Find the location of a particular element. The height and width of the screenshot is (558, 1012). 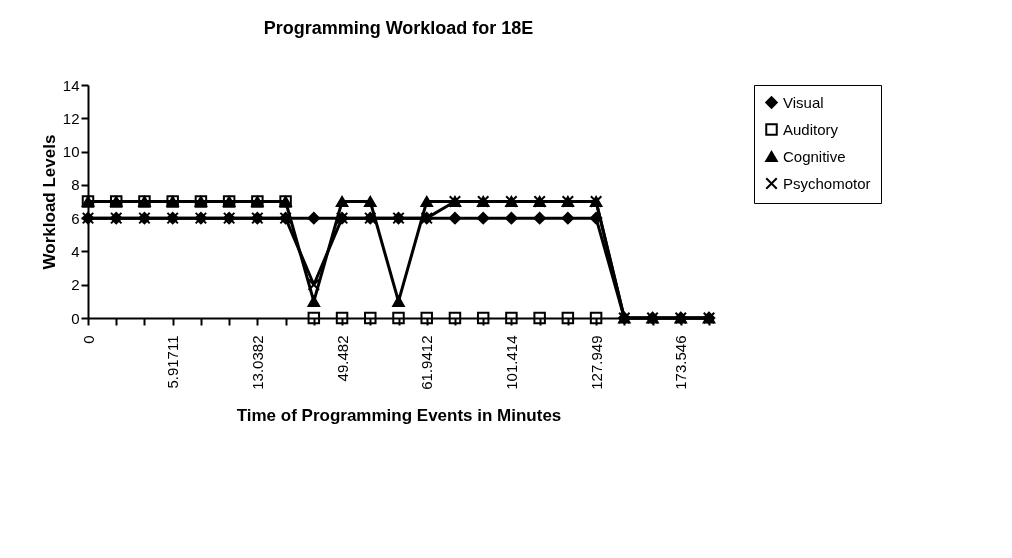

legend-label: Auditory is located at coordinates (811, 129).